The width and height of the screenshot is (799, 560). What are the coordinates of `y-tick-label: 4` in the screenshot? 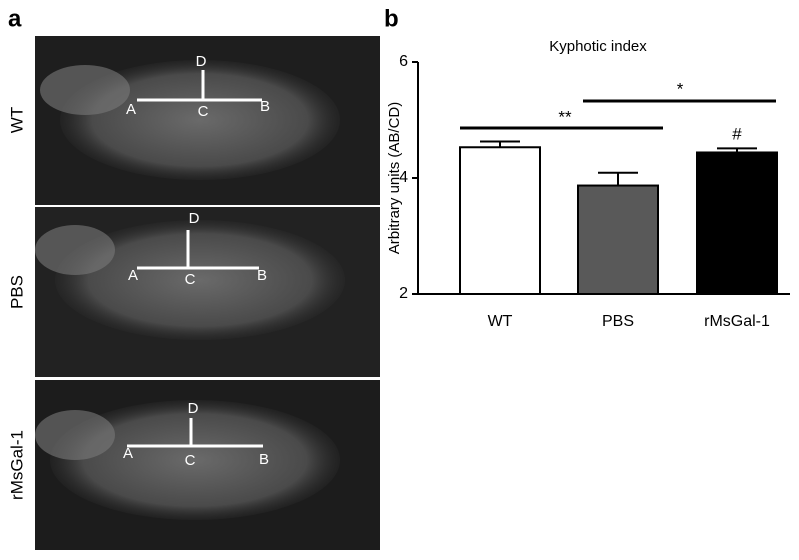 It's located at (403, 177).